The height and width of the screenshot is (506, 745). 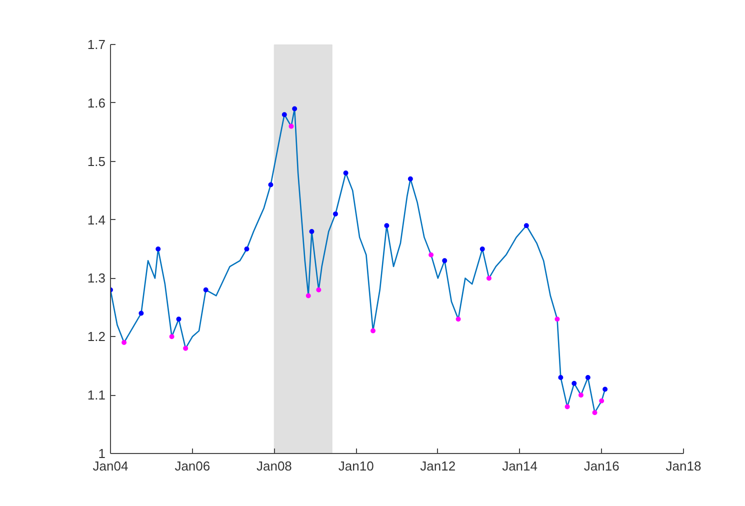 I want to click on x-tick-label: Jan08, so click(x=274, y=466).